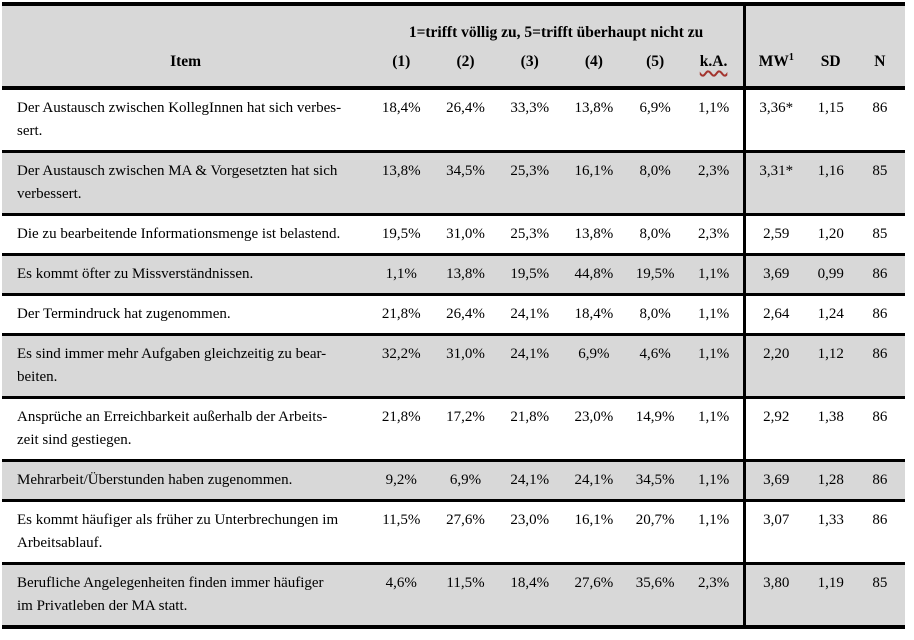 This screenshot has width=914, height=640. Describe the element at coordinates (594, 274) in the screenshot. I see `value-cell-4: 44,8%` at that location.